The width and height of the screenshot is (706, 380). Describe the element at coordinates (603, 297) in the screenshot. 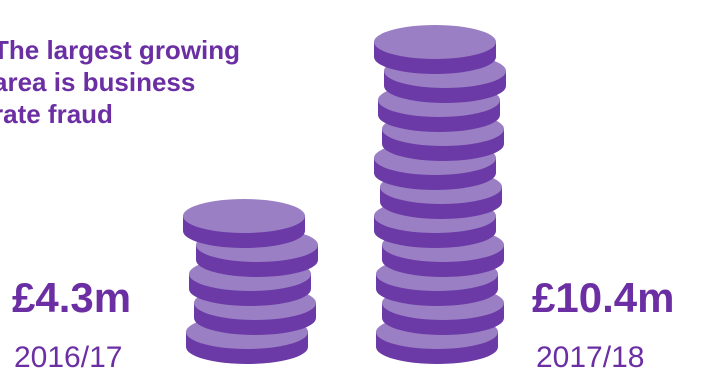

I see `value-label-2017-18: £10.4m` at that location.